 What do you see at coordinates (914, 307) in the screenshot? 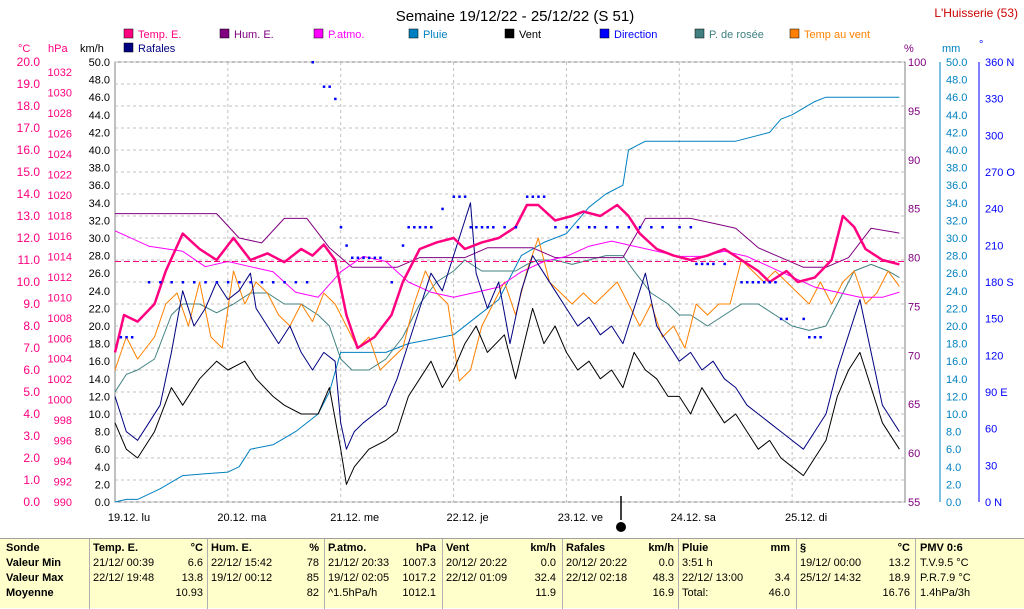
I see `hum-tick-label: 75` at bounding box center [914, 307].